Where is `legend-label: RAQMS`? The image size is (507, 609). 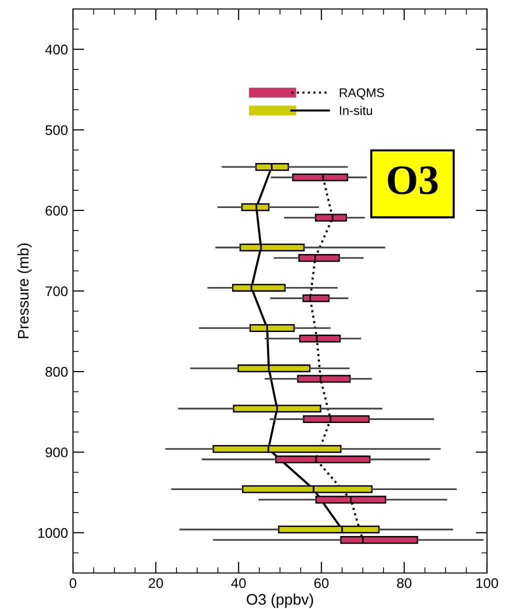 legend-label: RAQMS is located at coordinates (362, 94).